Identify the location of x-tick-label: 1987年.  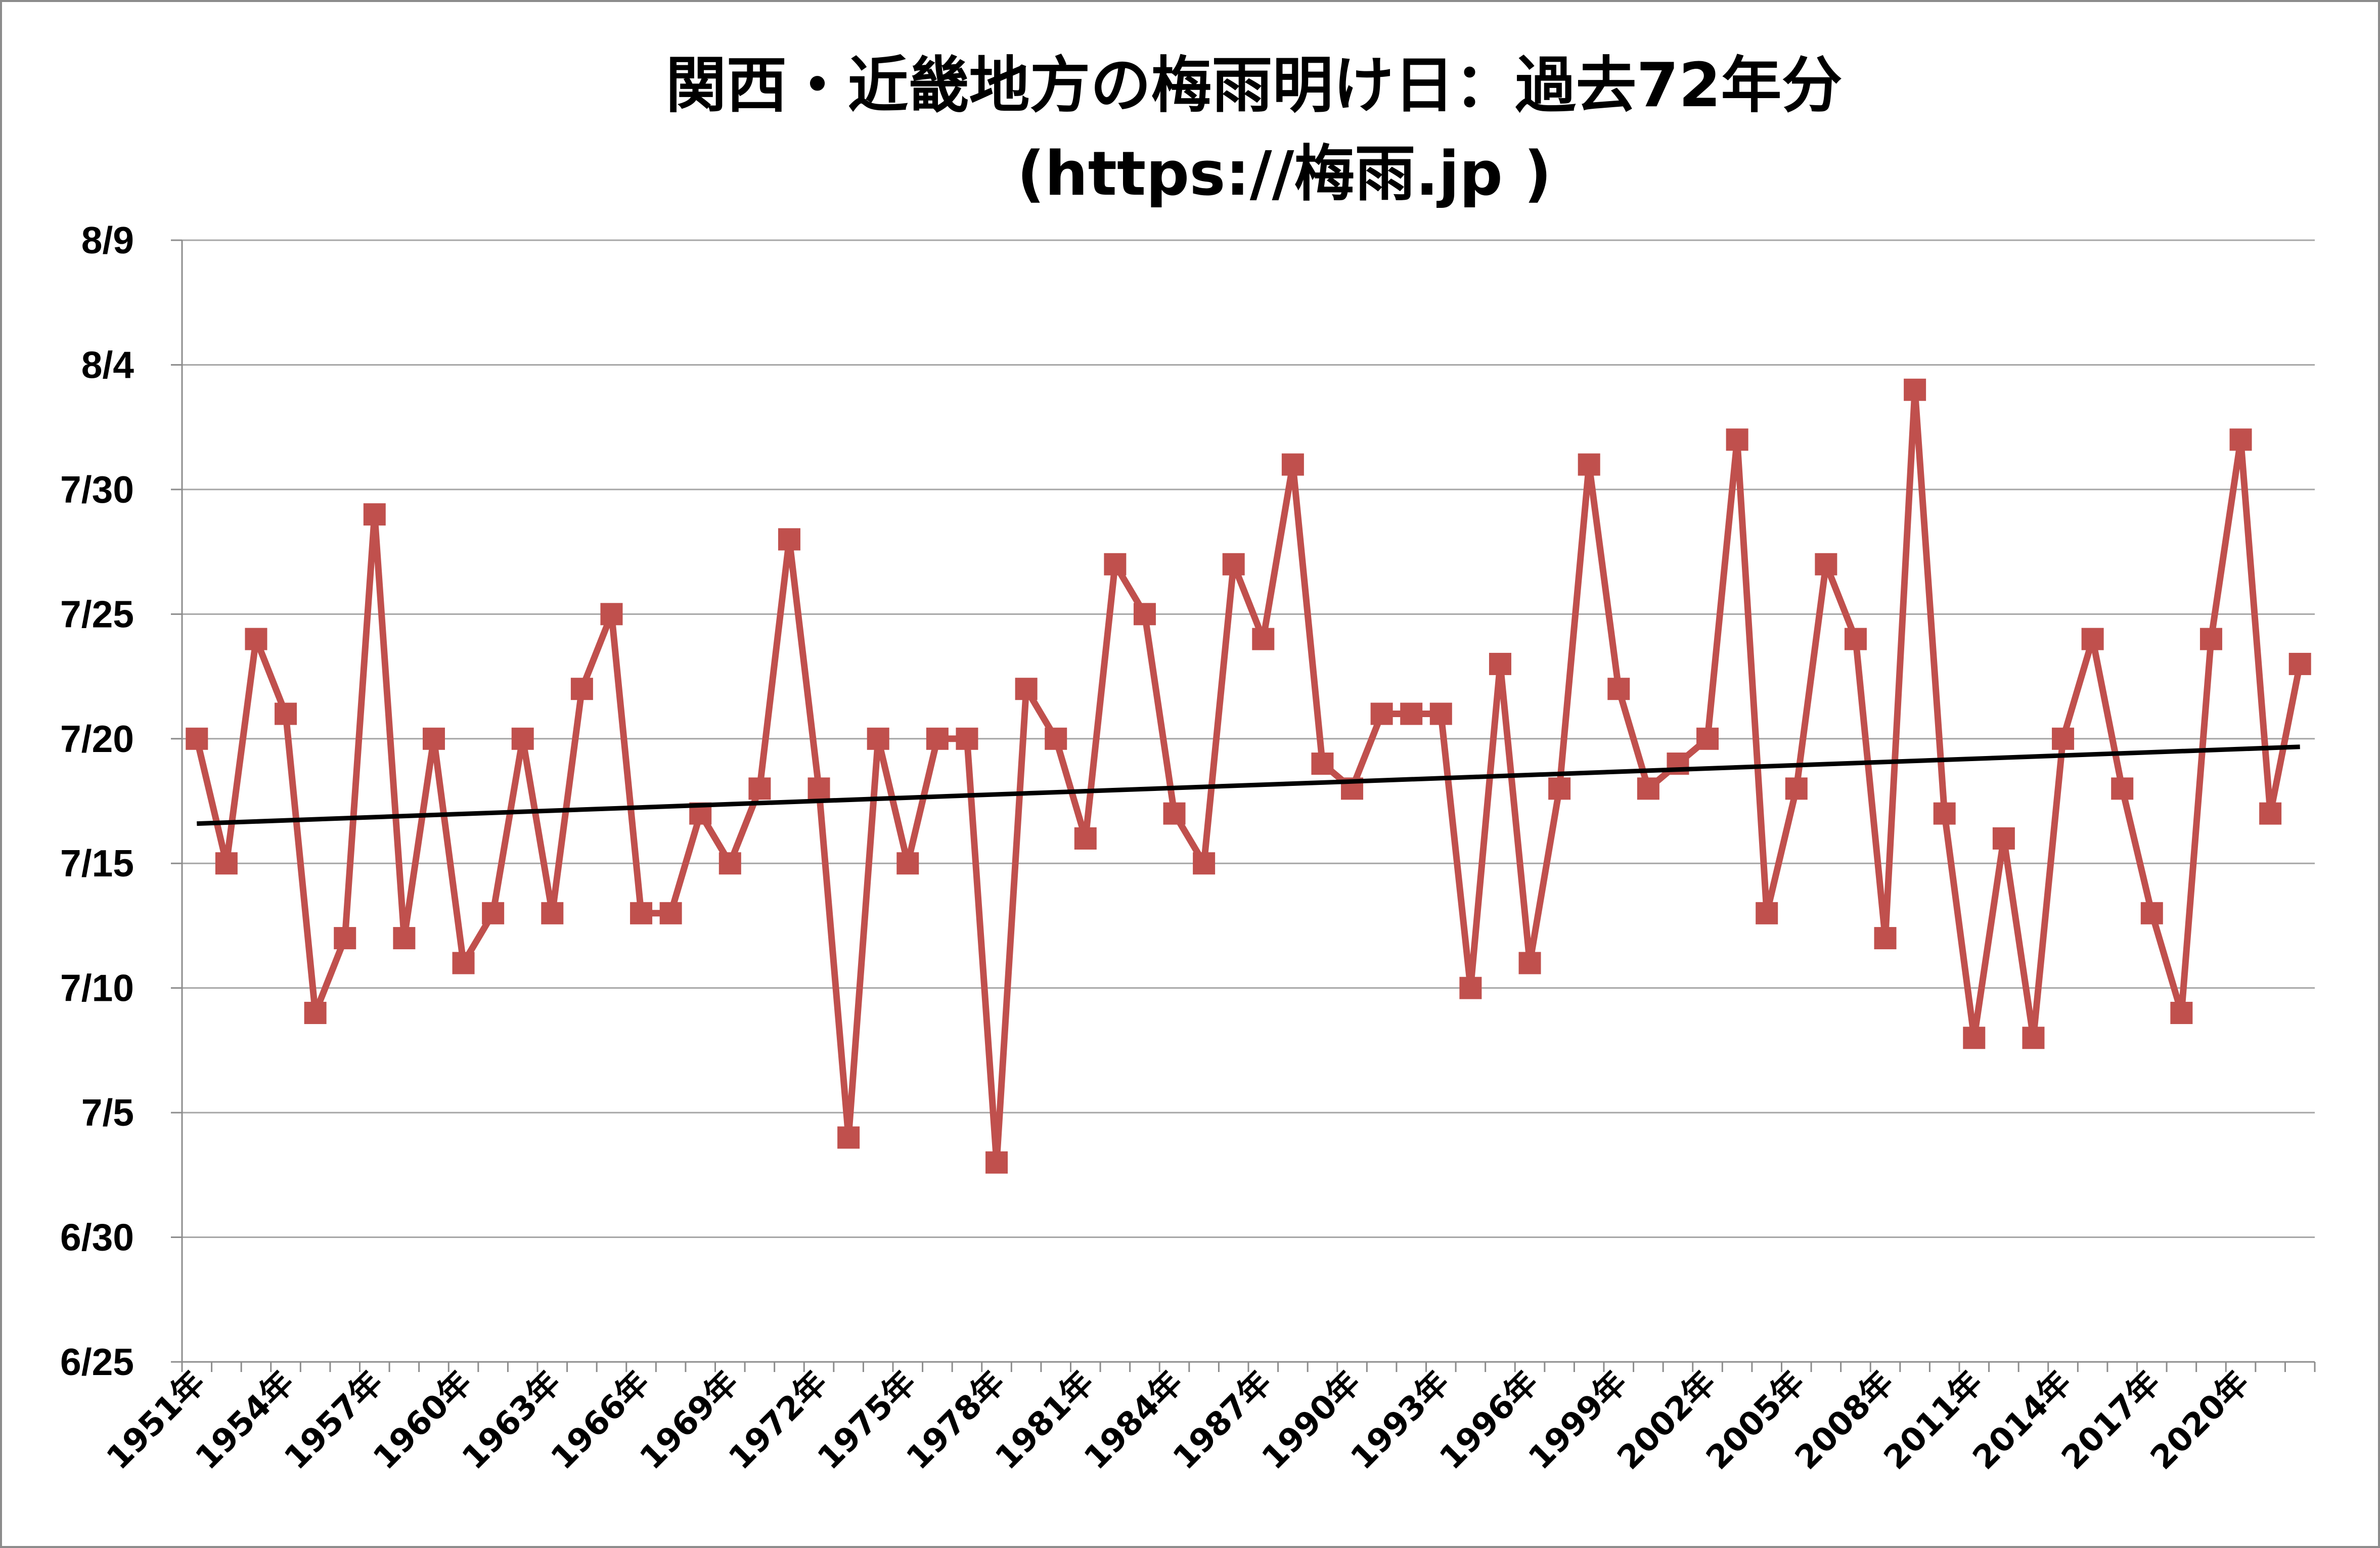
(1222, 1421).